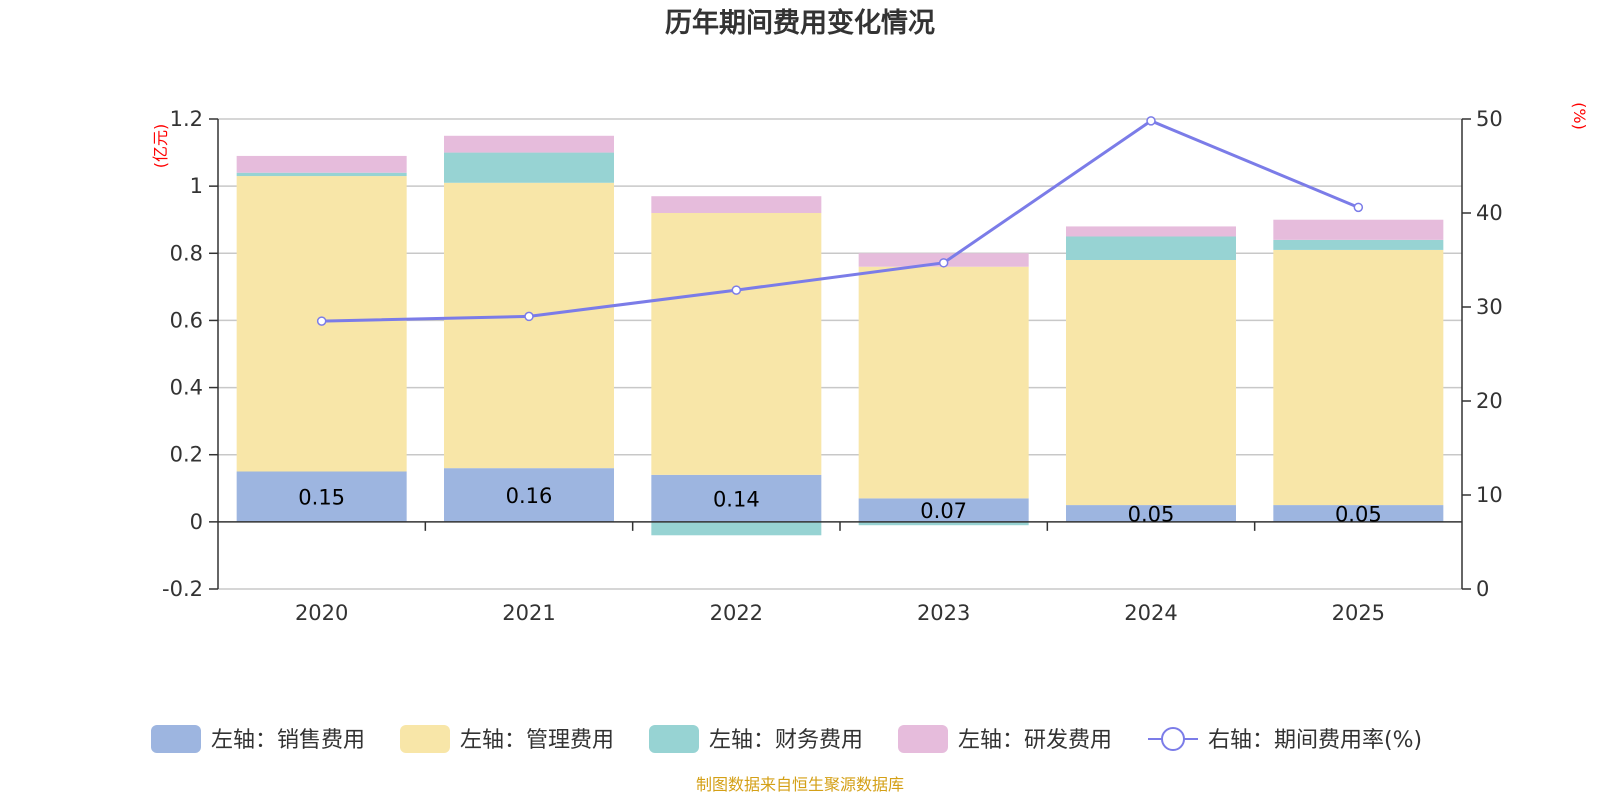 This screenshot has width=1600, height=800. What do you see at coordinates (923, 739) in the screenshot?
I see `legend-swatch-rnd` at bounding box center [923, 739].